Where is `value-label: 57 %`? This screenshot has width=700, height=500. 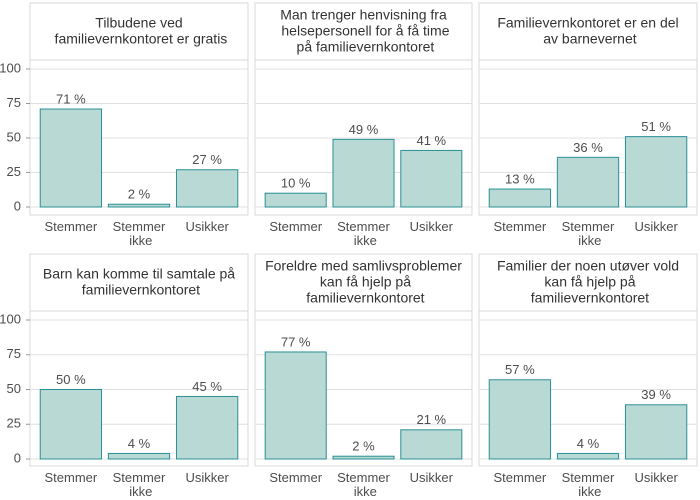
value-label: 57 % is located at coordinates (520, 369).